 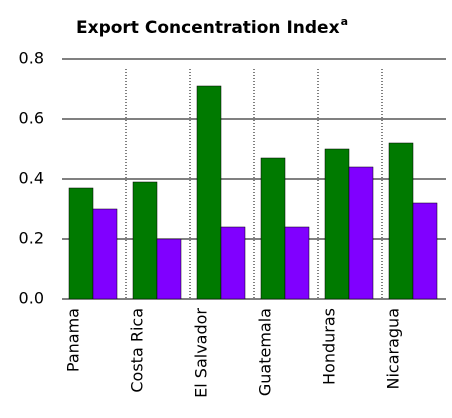 What do you see at coordinates (31, 238) in the screenshot?
I see `y-tick-label: 0.2` at bounding box center [31, 238].